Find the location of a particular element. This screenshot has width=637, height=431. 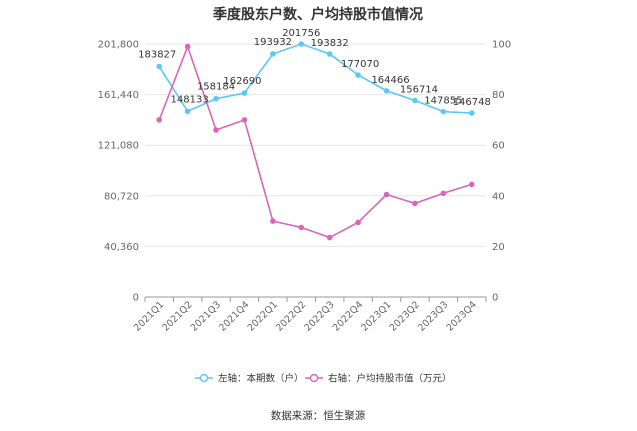

data-label: 162690 is located at coordinates (242, 81).